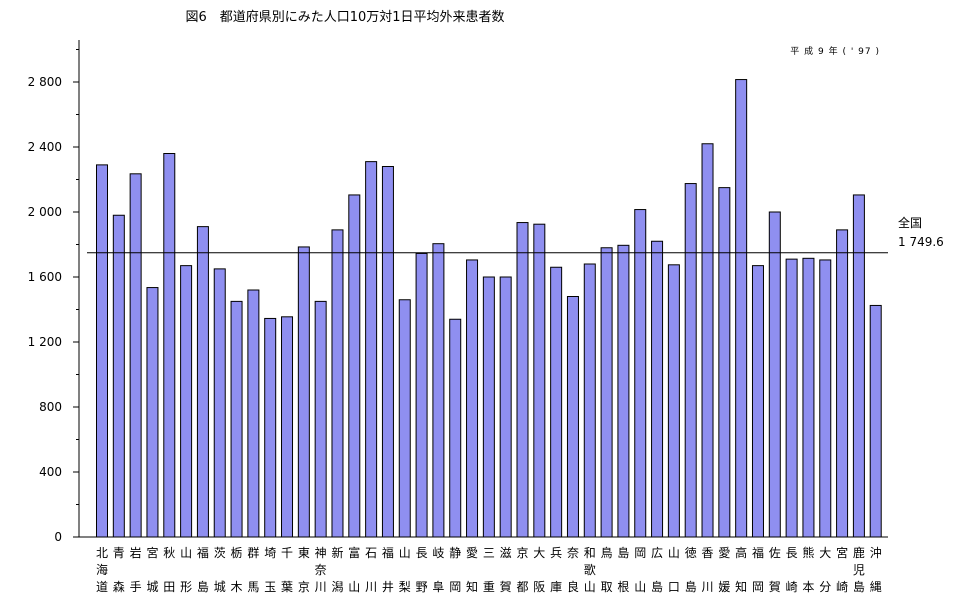  Describe the element at coordinates (910, 222) in the screenshot. I see `reference-line-label: 全国` at that location.